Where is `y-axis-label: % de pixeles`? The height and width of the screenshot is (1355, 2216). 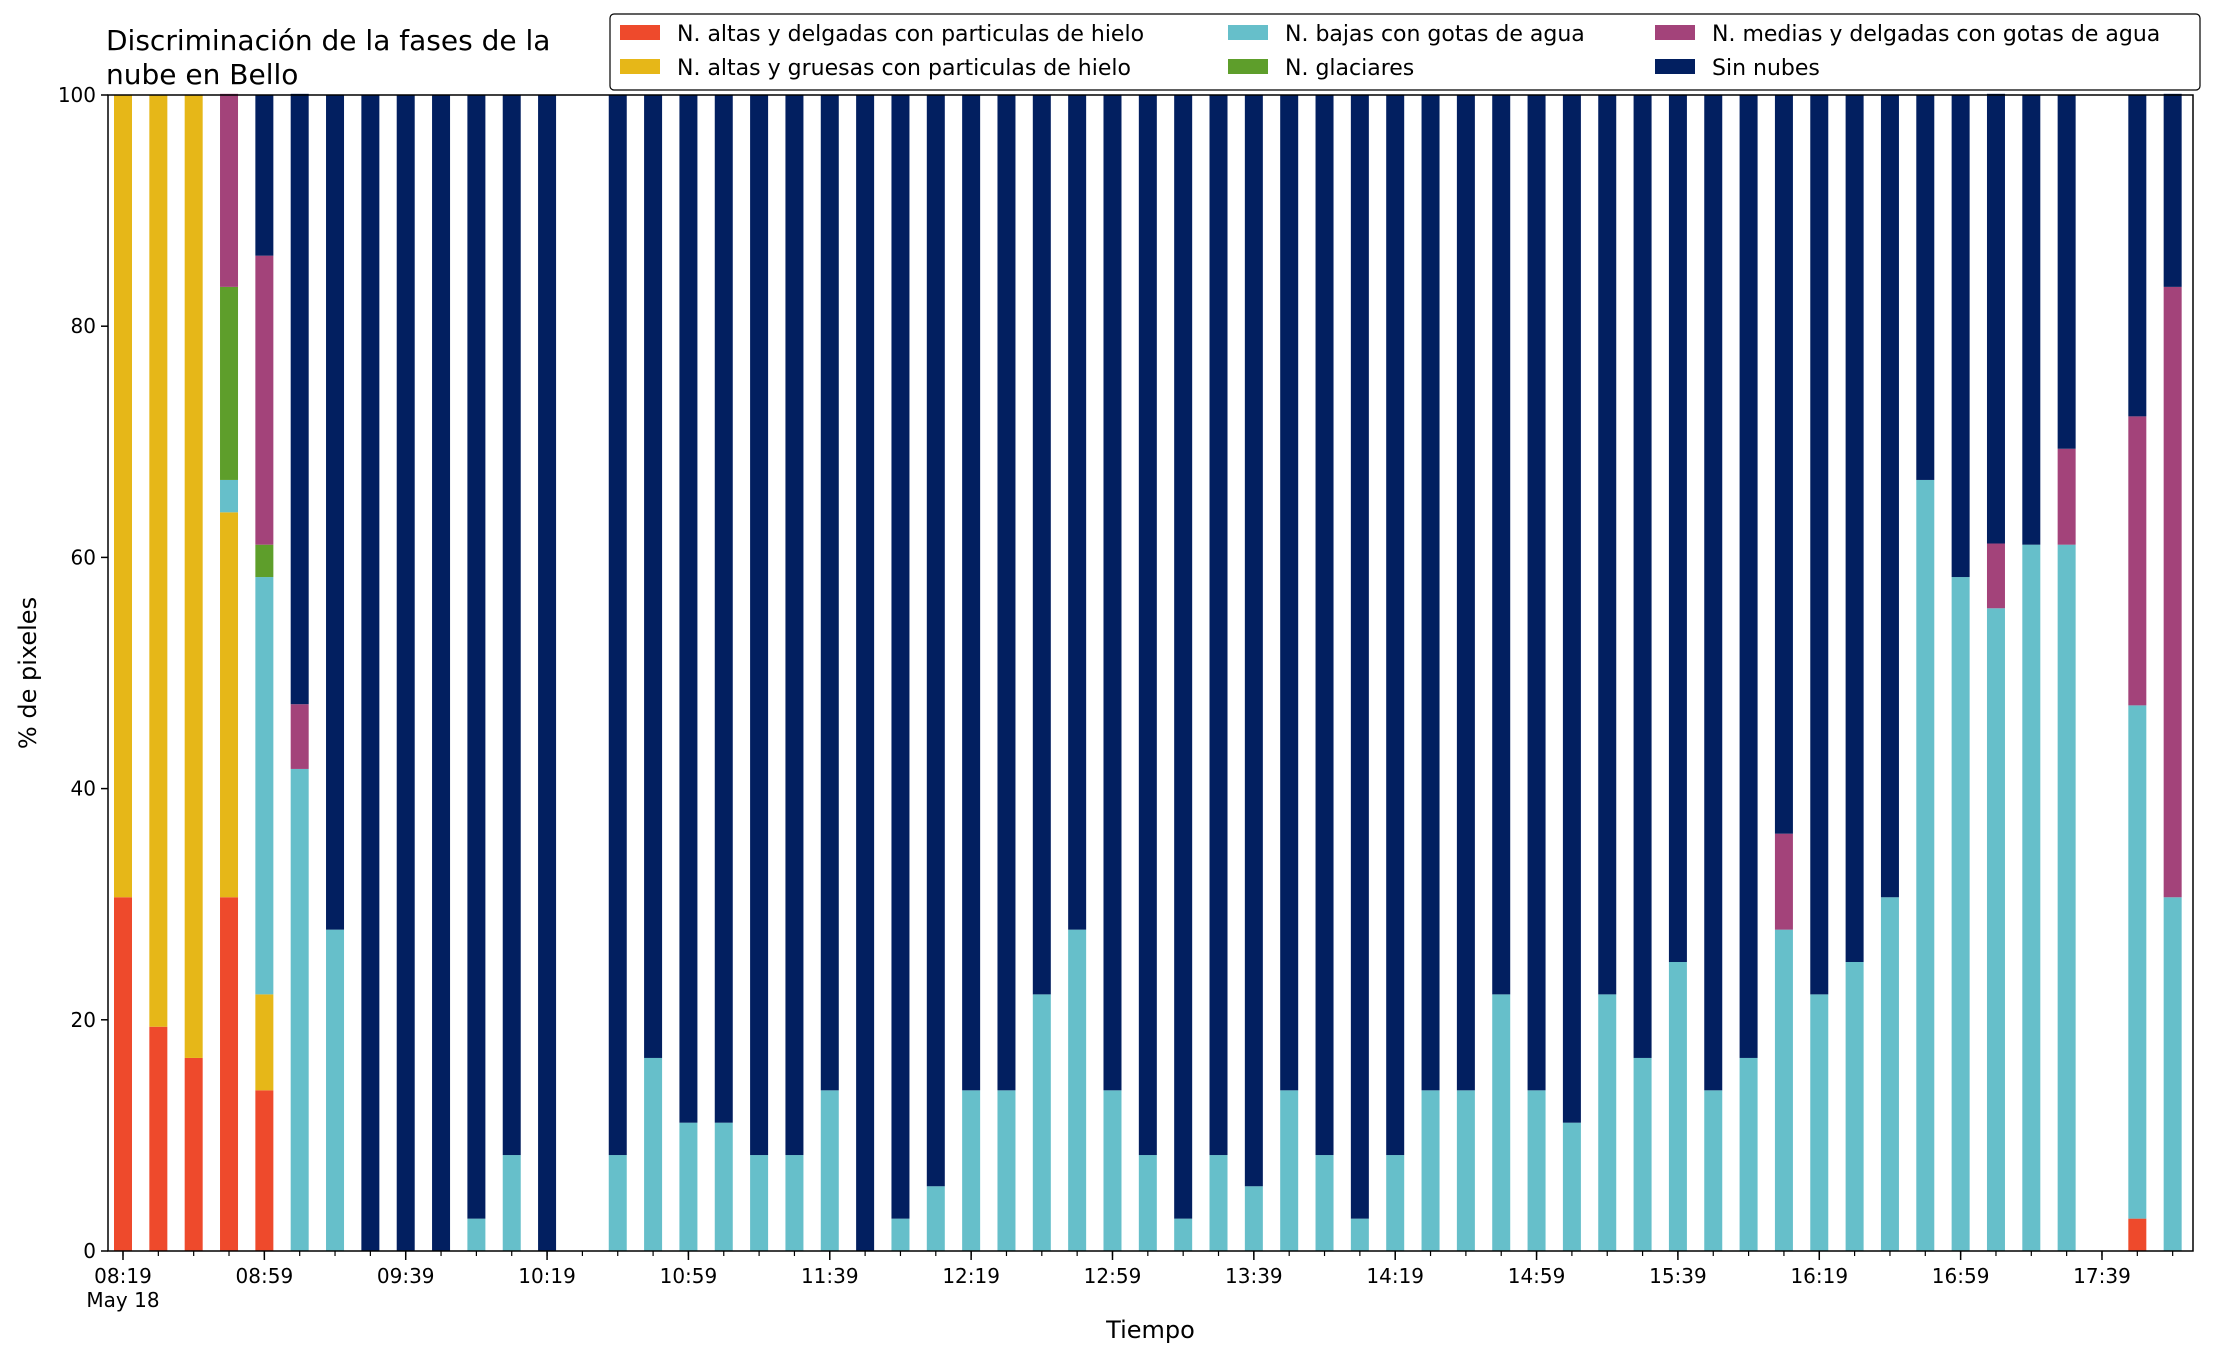 y-axis-label: % de pixeles is located at coordinates (28, 673).